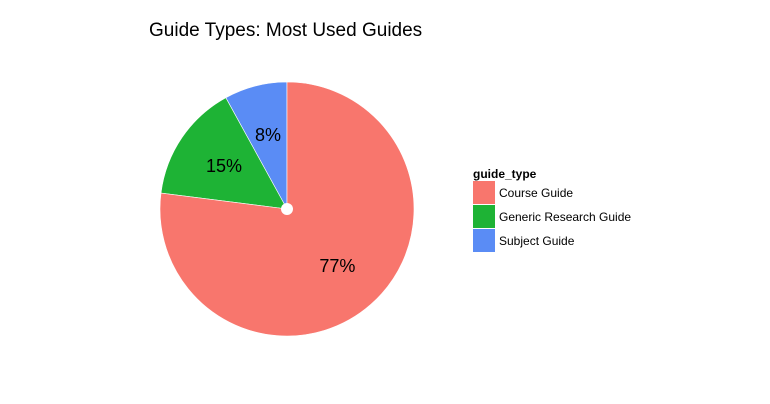 The width and height of the screenshot is (770, 404). I want to click on pie-labels: 8% 15% 77%, so click(280, 200).